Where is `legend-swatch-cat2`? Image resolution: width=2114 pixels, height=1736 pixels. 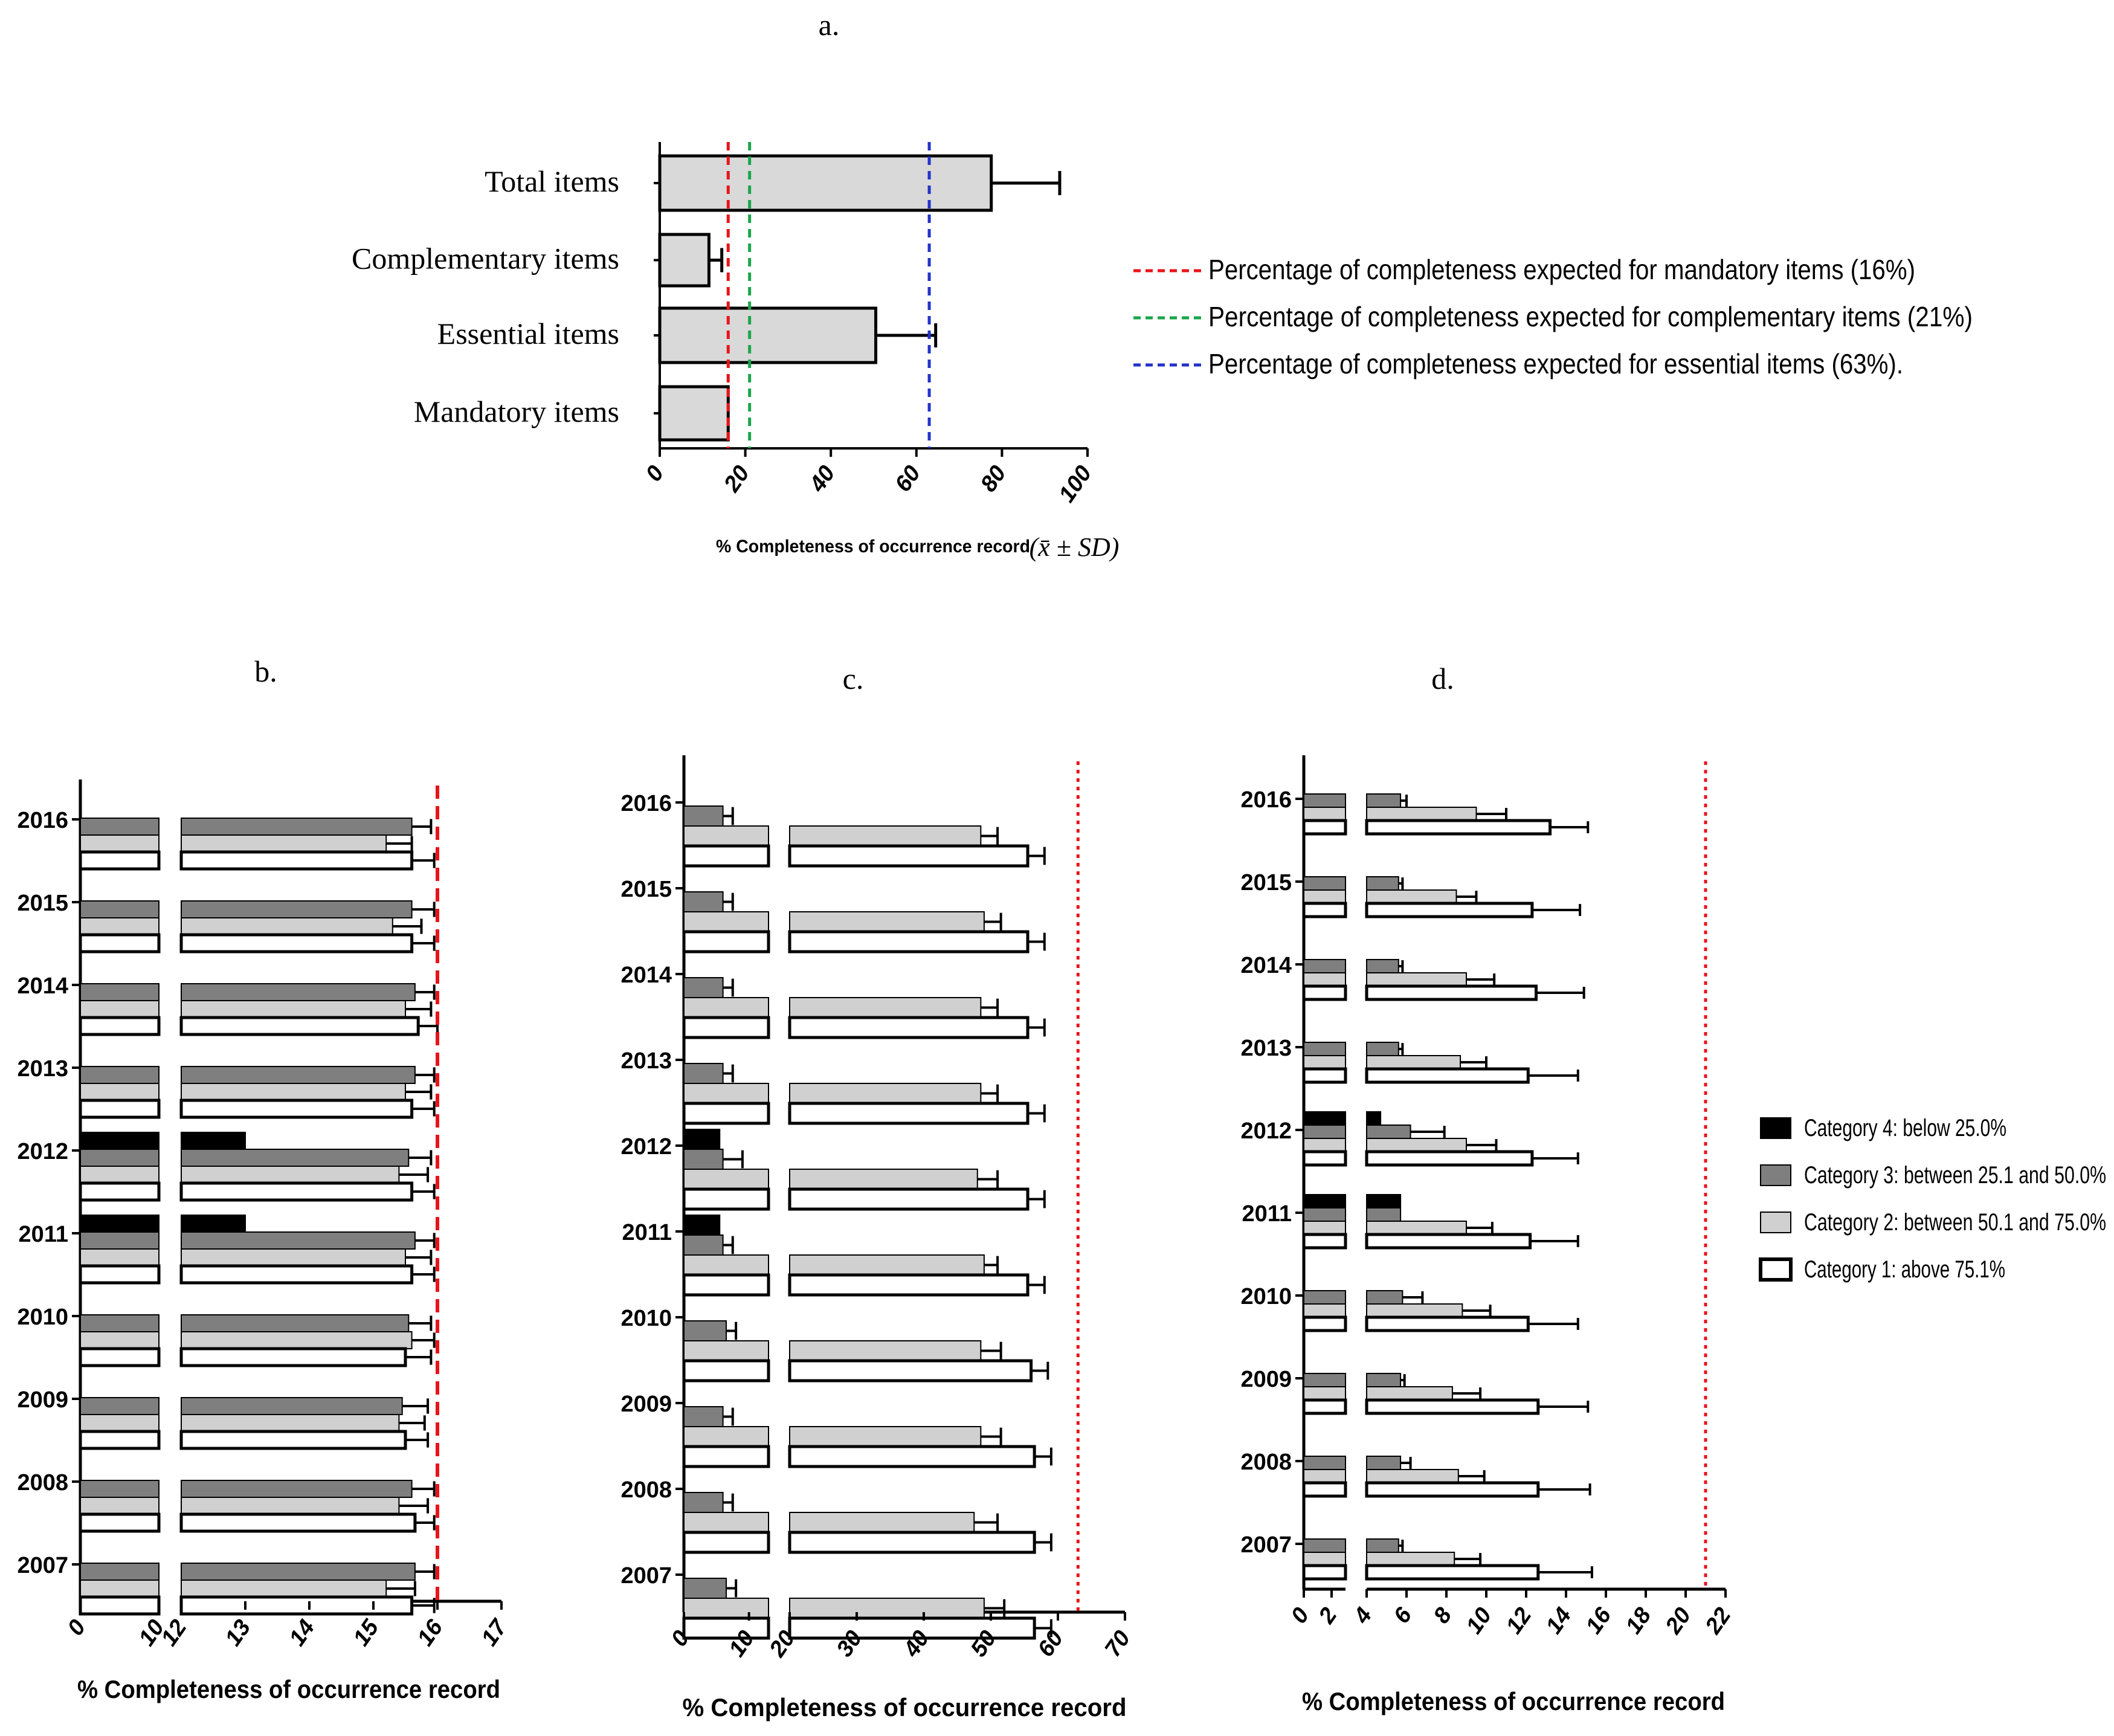
legend-swatch-cat2 is located at coordinates (1775, 1222).